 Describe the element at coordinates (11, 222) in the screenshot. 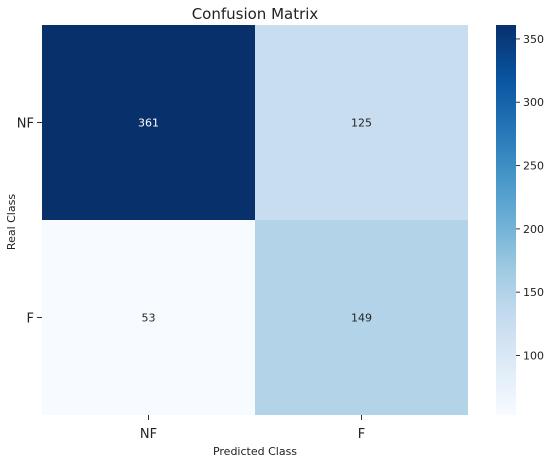

I see `y-axis-label: Real Class` at that location.